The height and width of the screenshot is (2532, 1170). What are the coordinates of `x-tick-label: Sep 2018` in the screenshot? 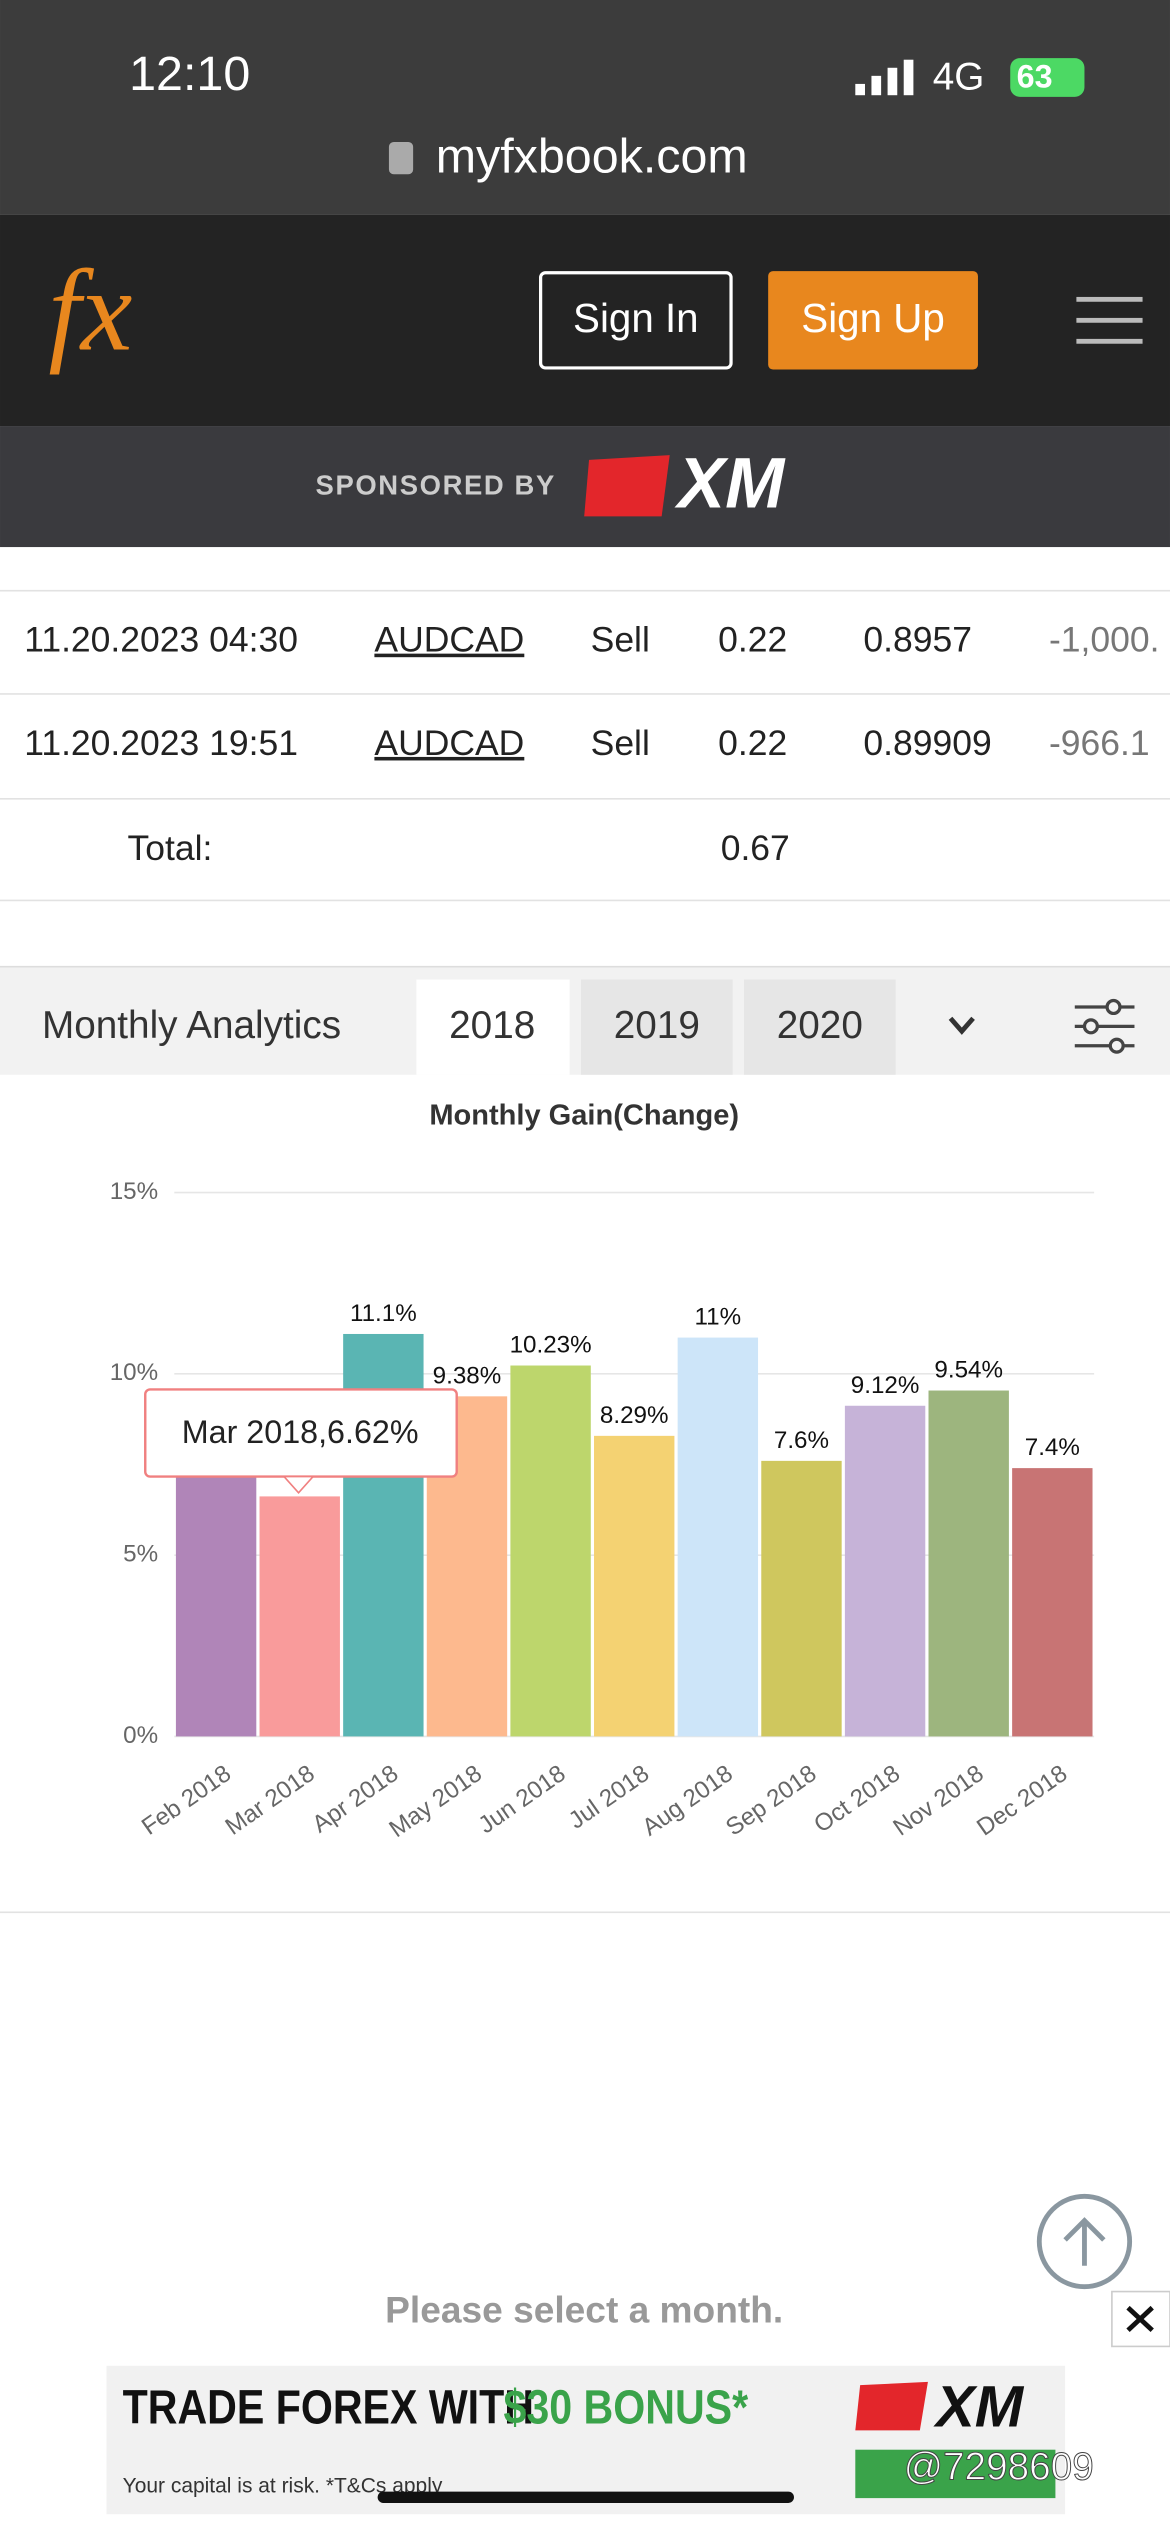 It's located at (771, 1801).